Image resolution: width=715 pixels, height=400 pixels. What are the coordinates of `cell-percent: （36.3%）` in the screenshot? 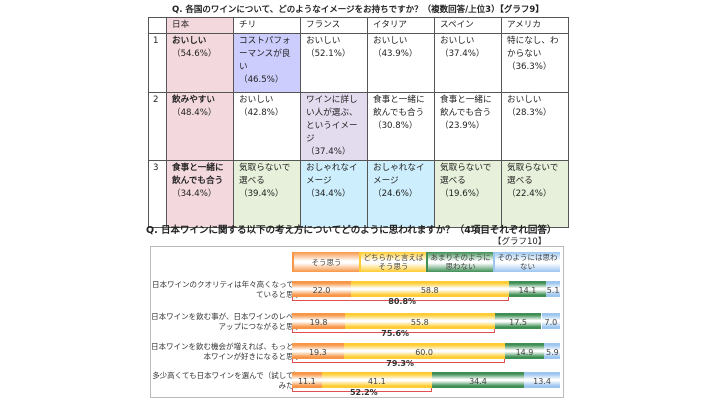 It's located at (529, 67).